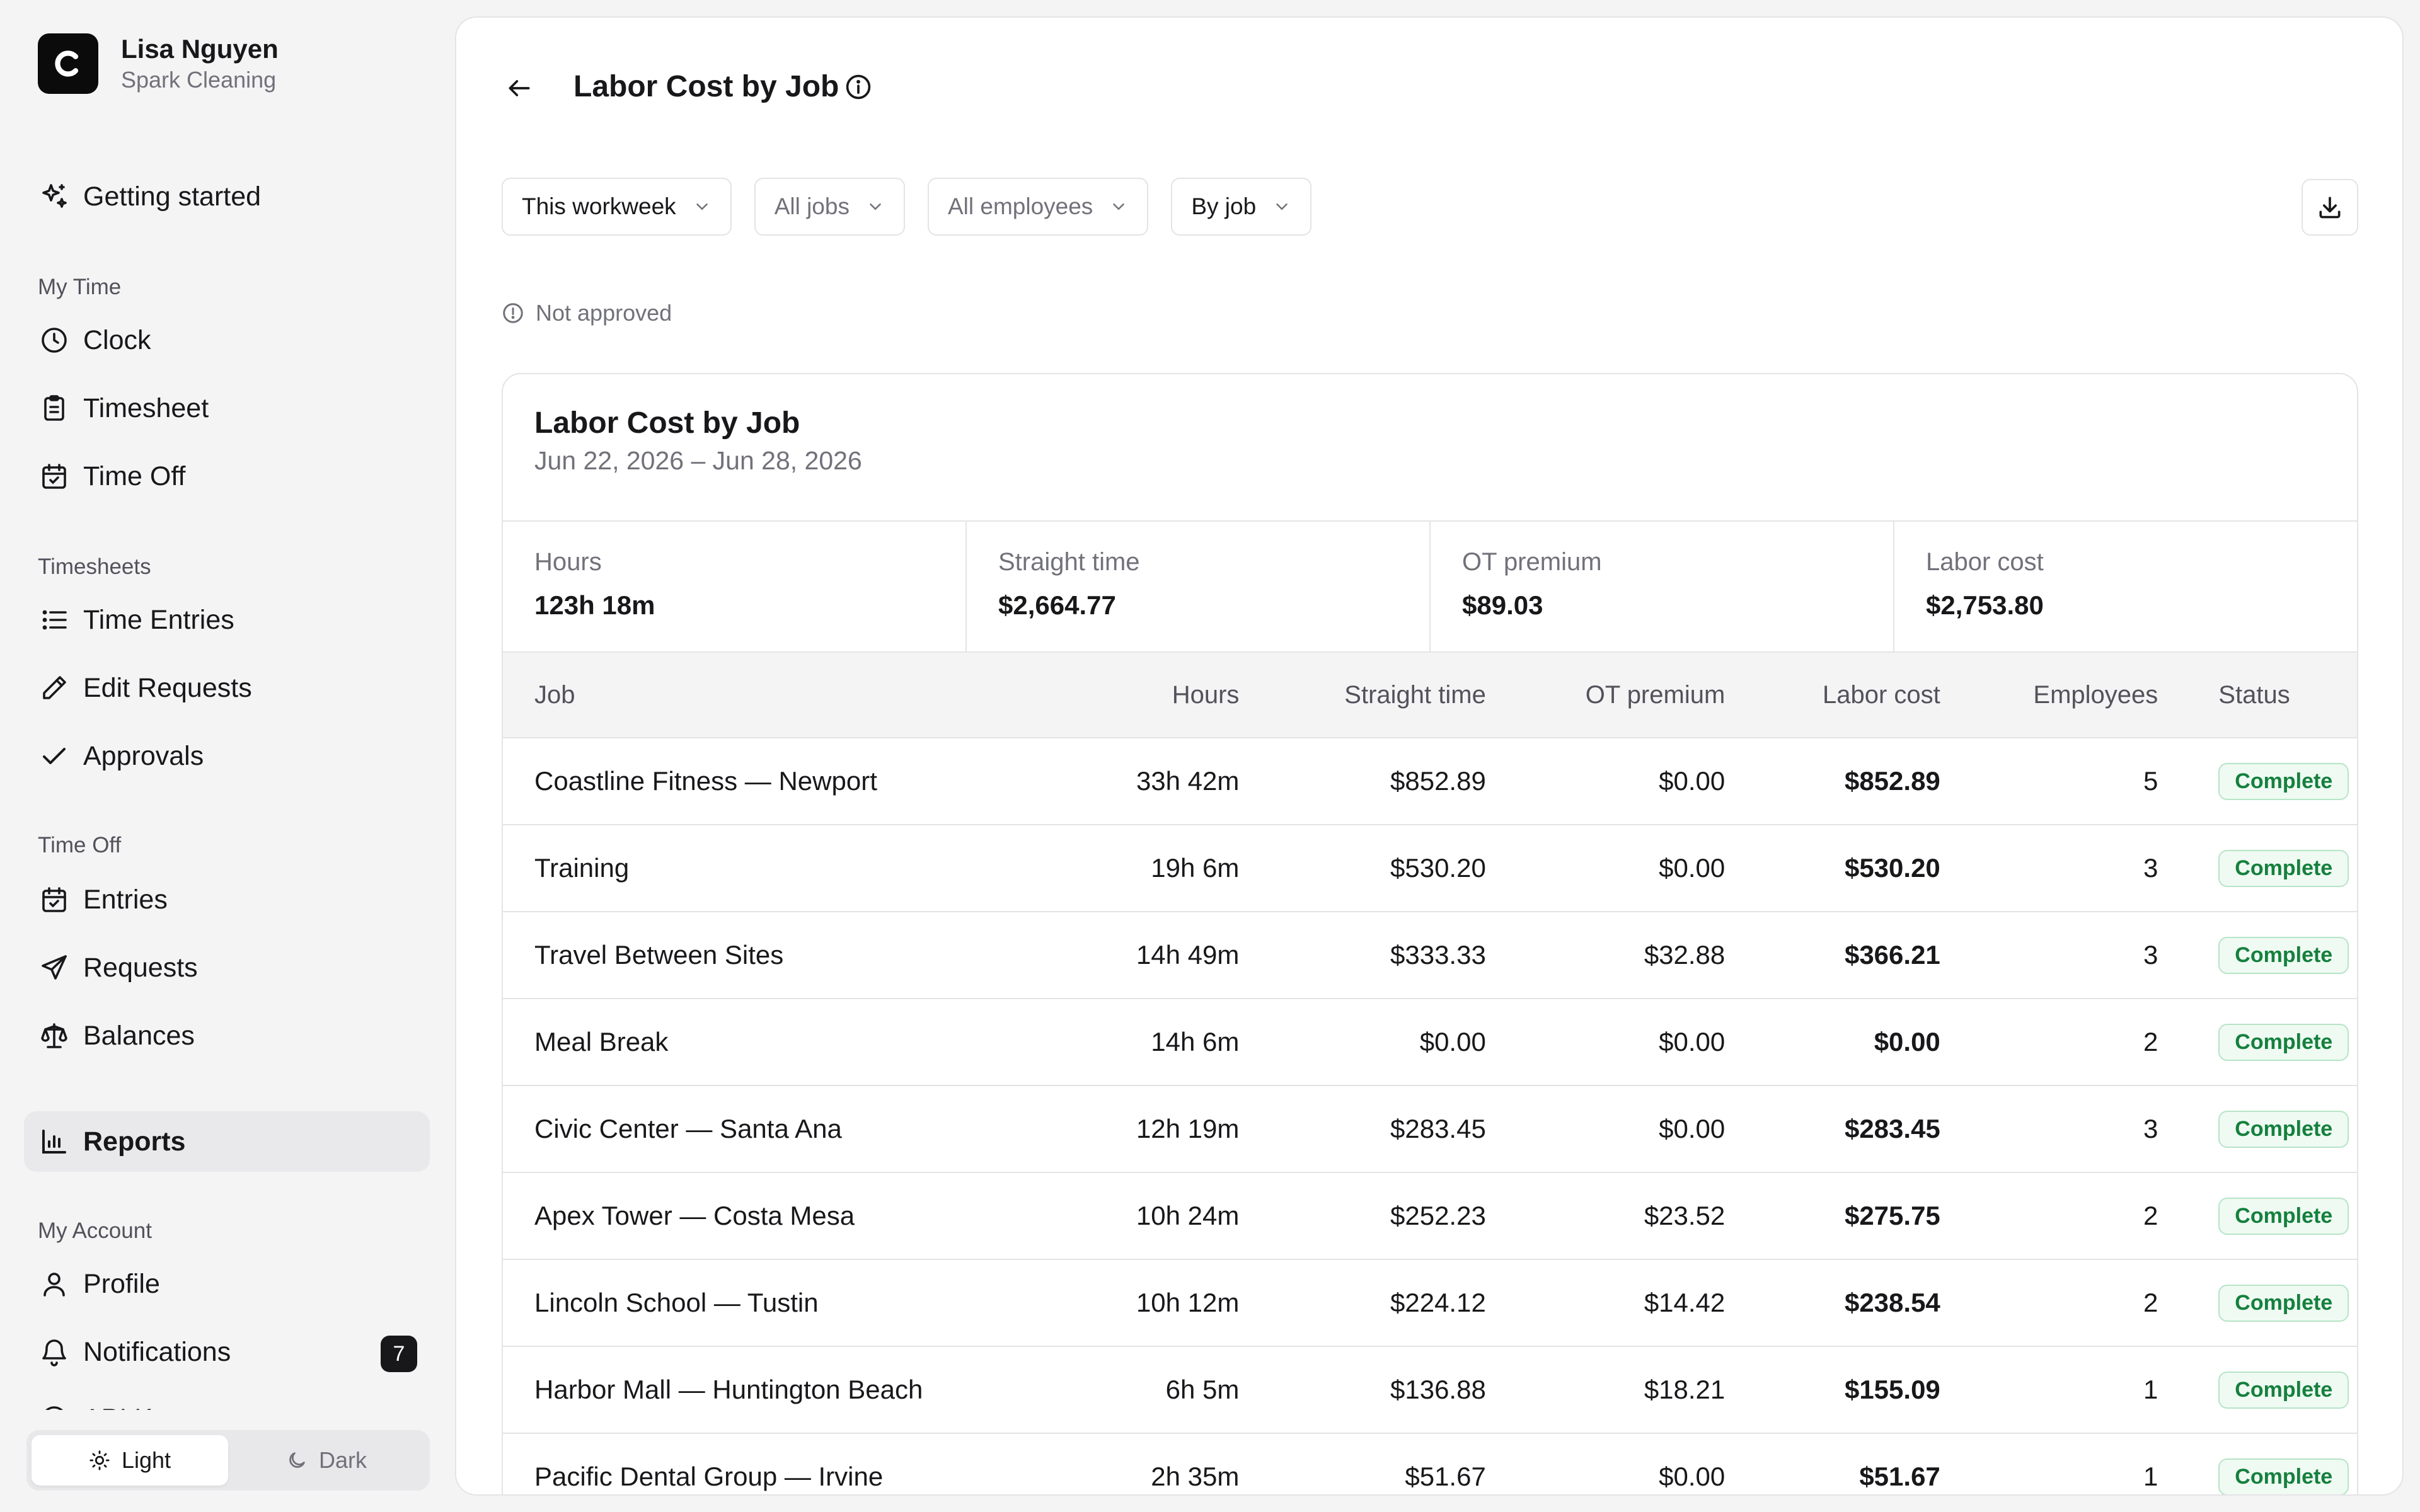  I want to click on hours-cell: 2h 35m, so click(1196, 1476).